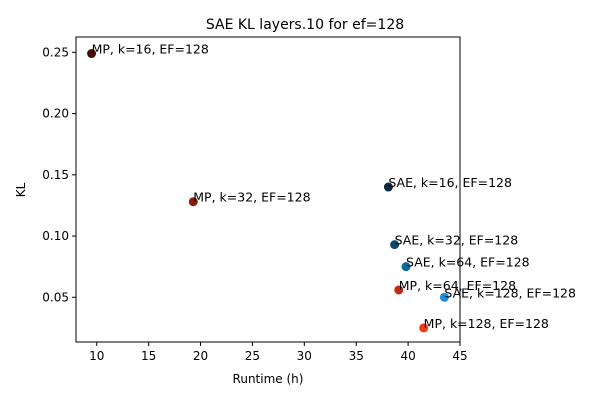 The image size is (600, 400). Describe the element at coordinates (200, 356) in the screenshot. I see `x-tick-label: 20` at that location.